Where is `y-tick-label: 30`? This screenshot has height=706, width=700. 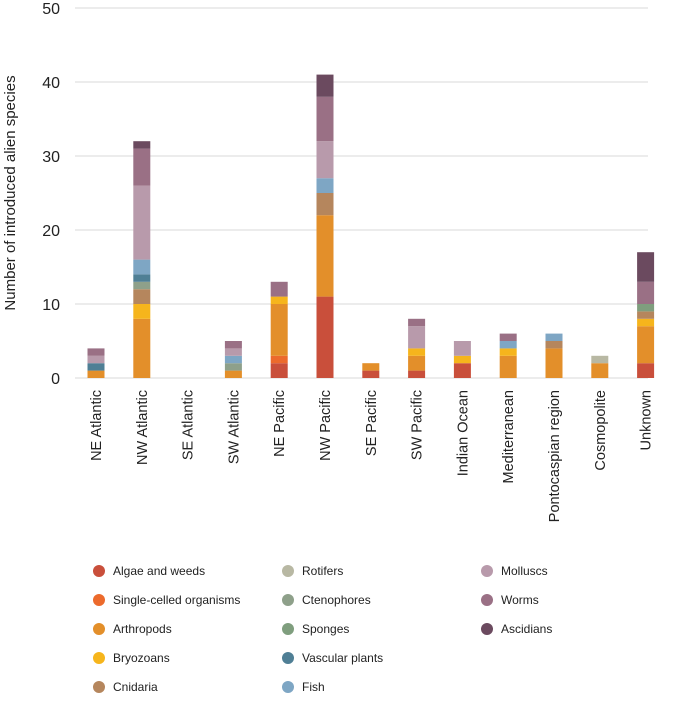 y-tick-label: 30 is located at coordinates (51, 157).